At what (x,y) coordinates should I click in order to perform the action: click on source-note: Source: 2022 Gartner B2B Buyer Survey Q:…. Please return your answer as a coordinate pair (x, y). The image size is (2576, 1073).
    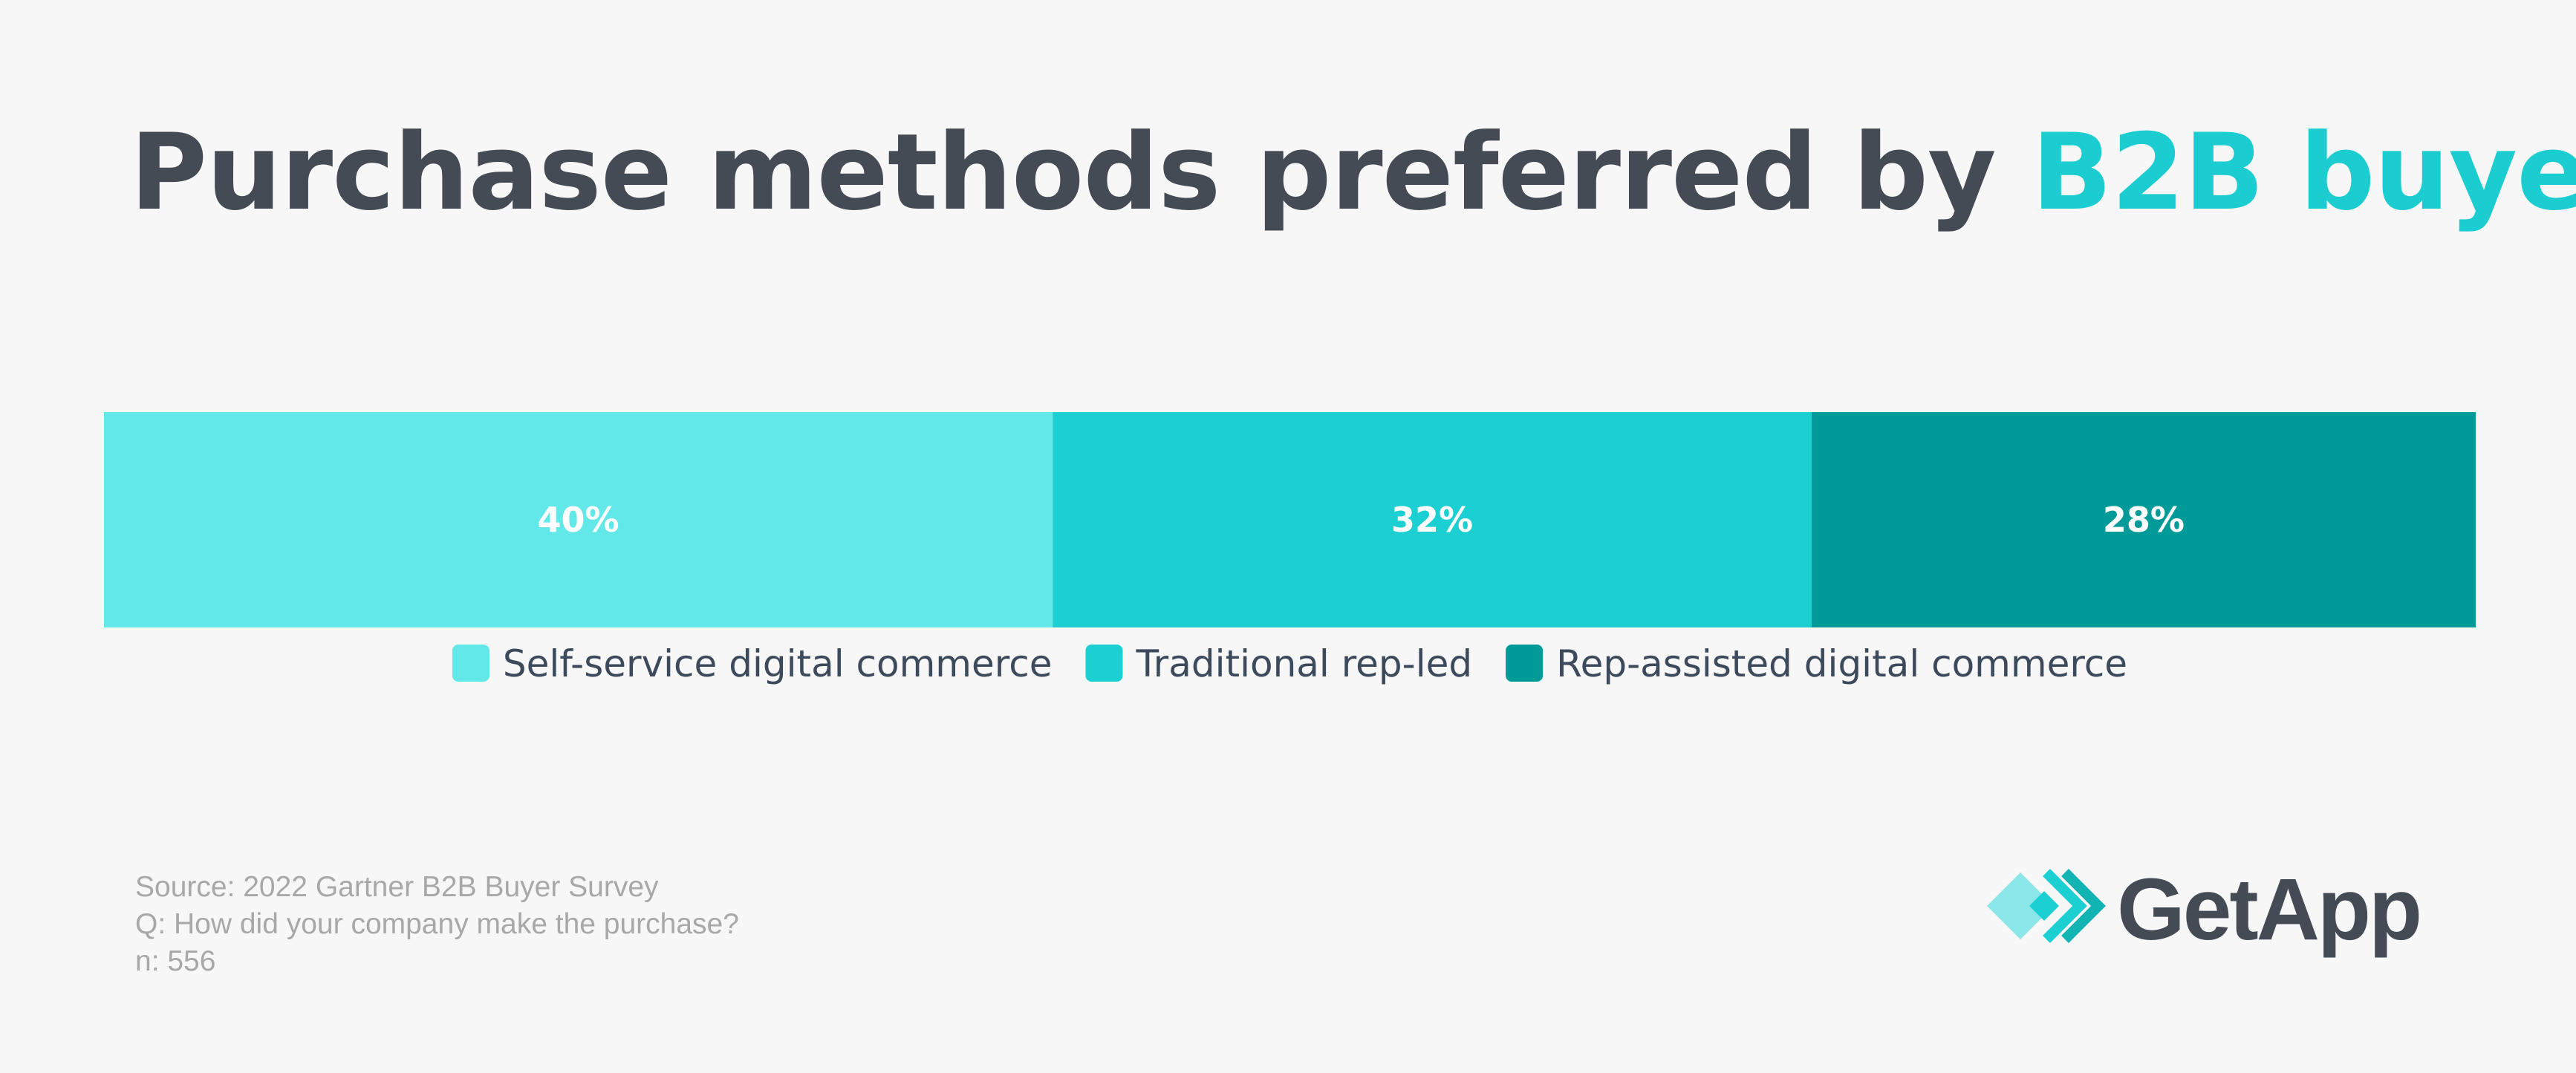
    Looking at the image, I should click on (437, 924).